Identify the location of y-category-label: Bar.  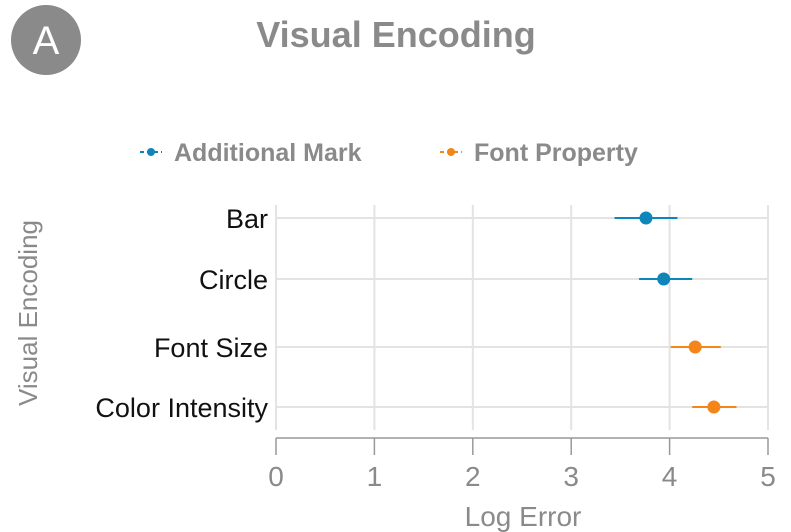
(247, 219).